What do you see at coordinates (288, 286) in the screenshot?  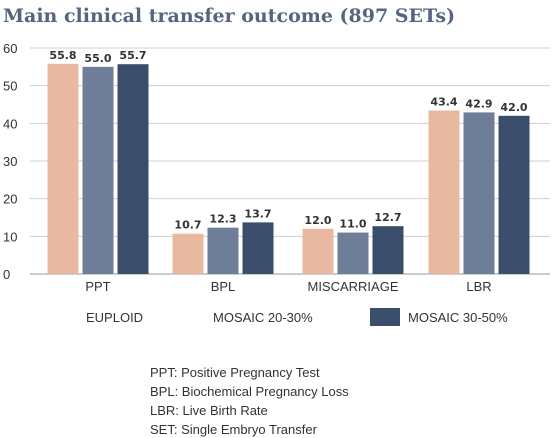 I see `x-axis: PPT BPL MISCARRIAGE LBR` at bounding box center [288, 286].